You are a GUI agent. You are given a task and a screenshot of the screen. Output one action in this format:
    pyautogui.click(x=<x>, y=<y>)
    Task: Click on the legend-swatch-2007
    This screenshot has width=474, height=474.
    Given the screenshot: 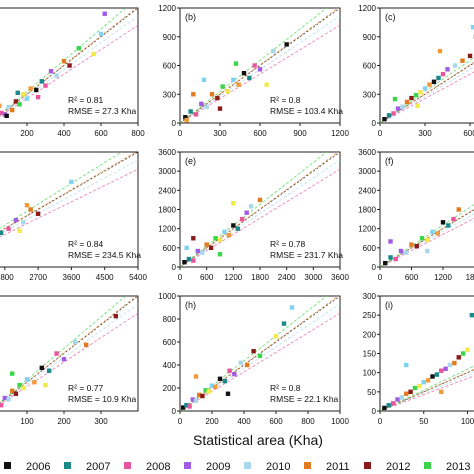 What is the action you would take?
    pyautogui.click(x=67, y=465)
    